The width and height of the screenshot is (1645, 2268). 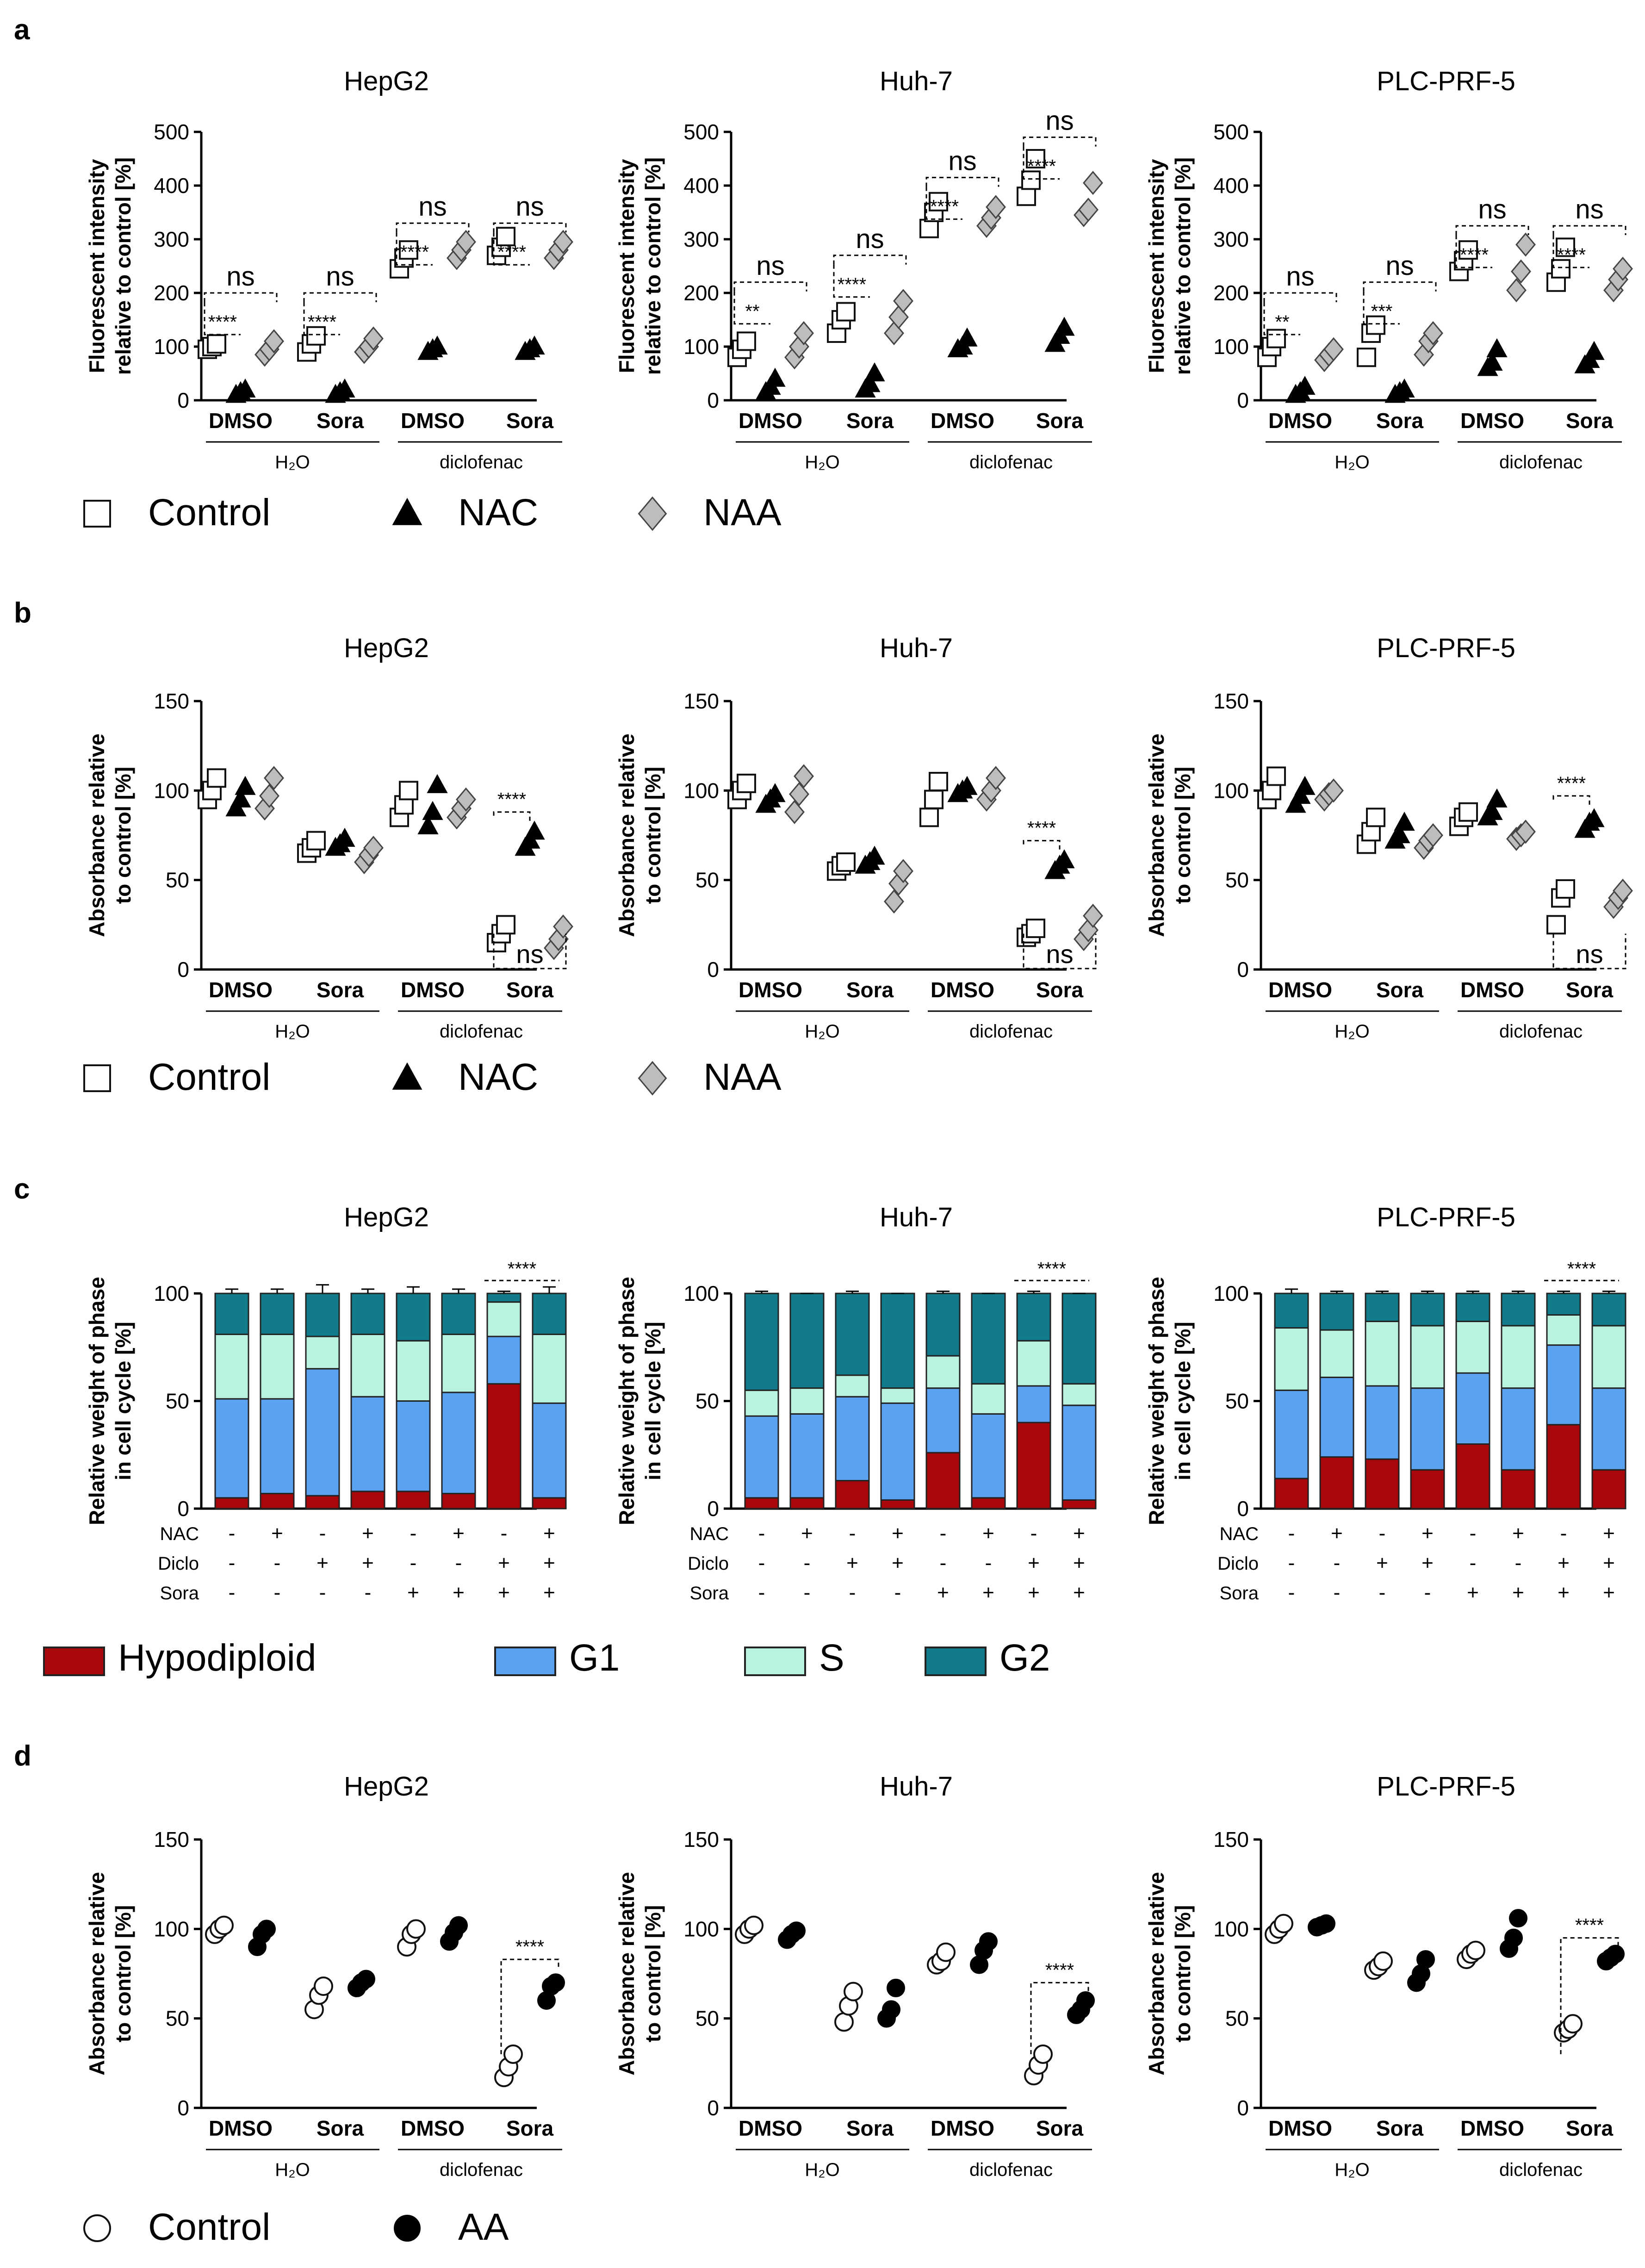 I want to click on panel-label: b, so click(x=22, y=613).